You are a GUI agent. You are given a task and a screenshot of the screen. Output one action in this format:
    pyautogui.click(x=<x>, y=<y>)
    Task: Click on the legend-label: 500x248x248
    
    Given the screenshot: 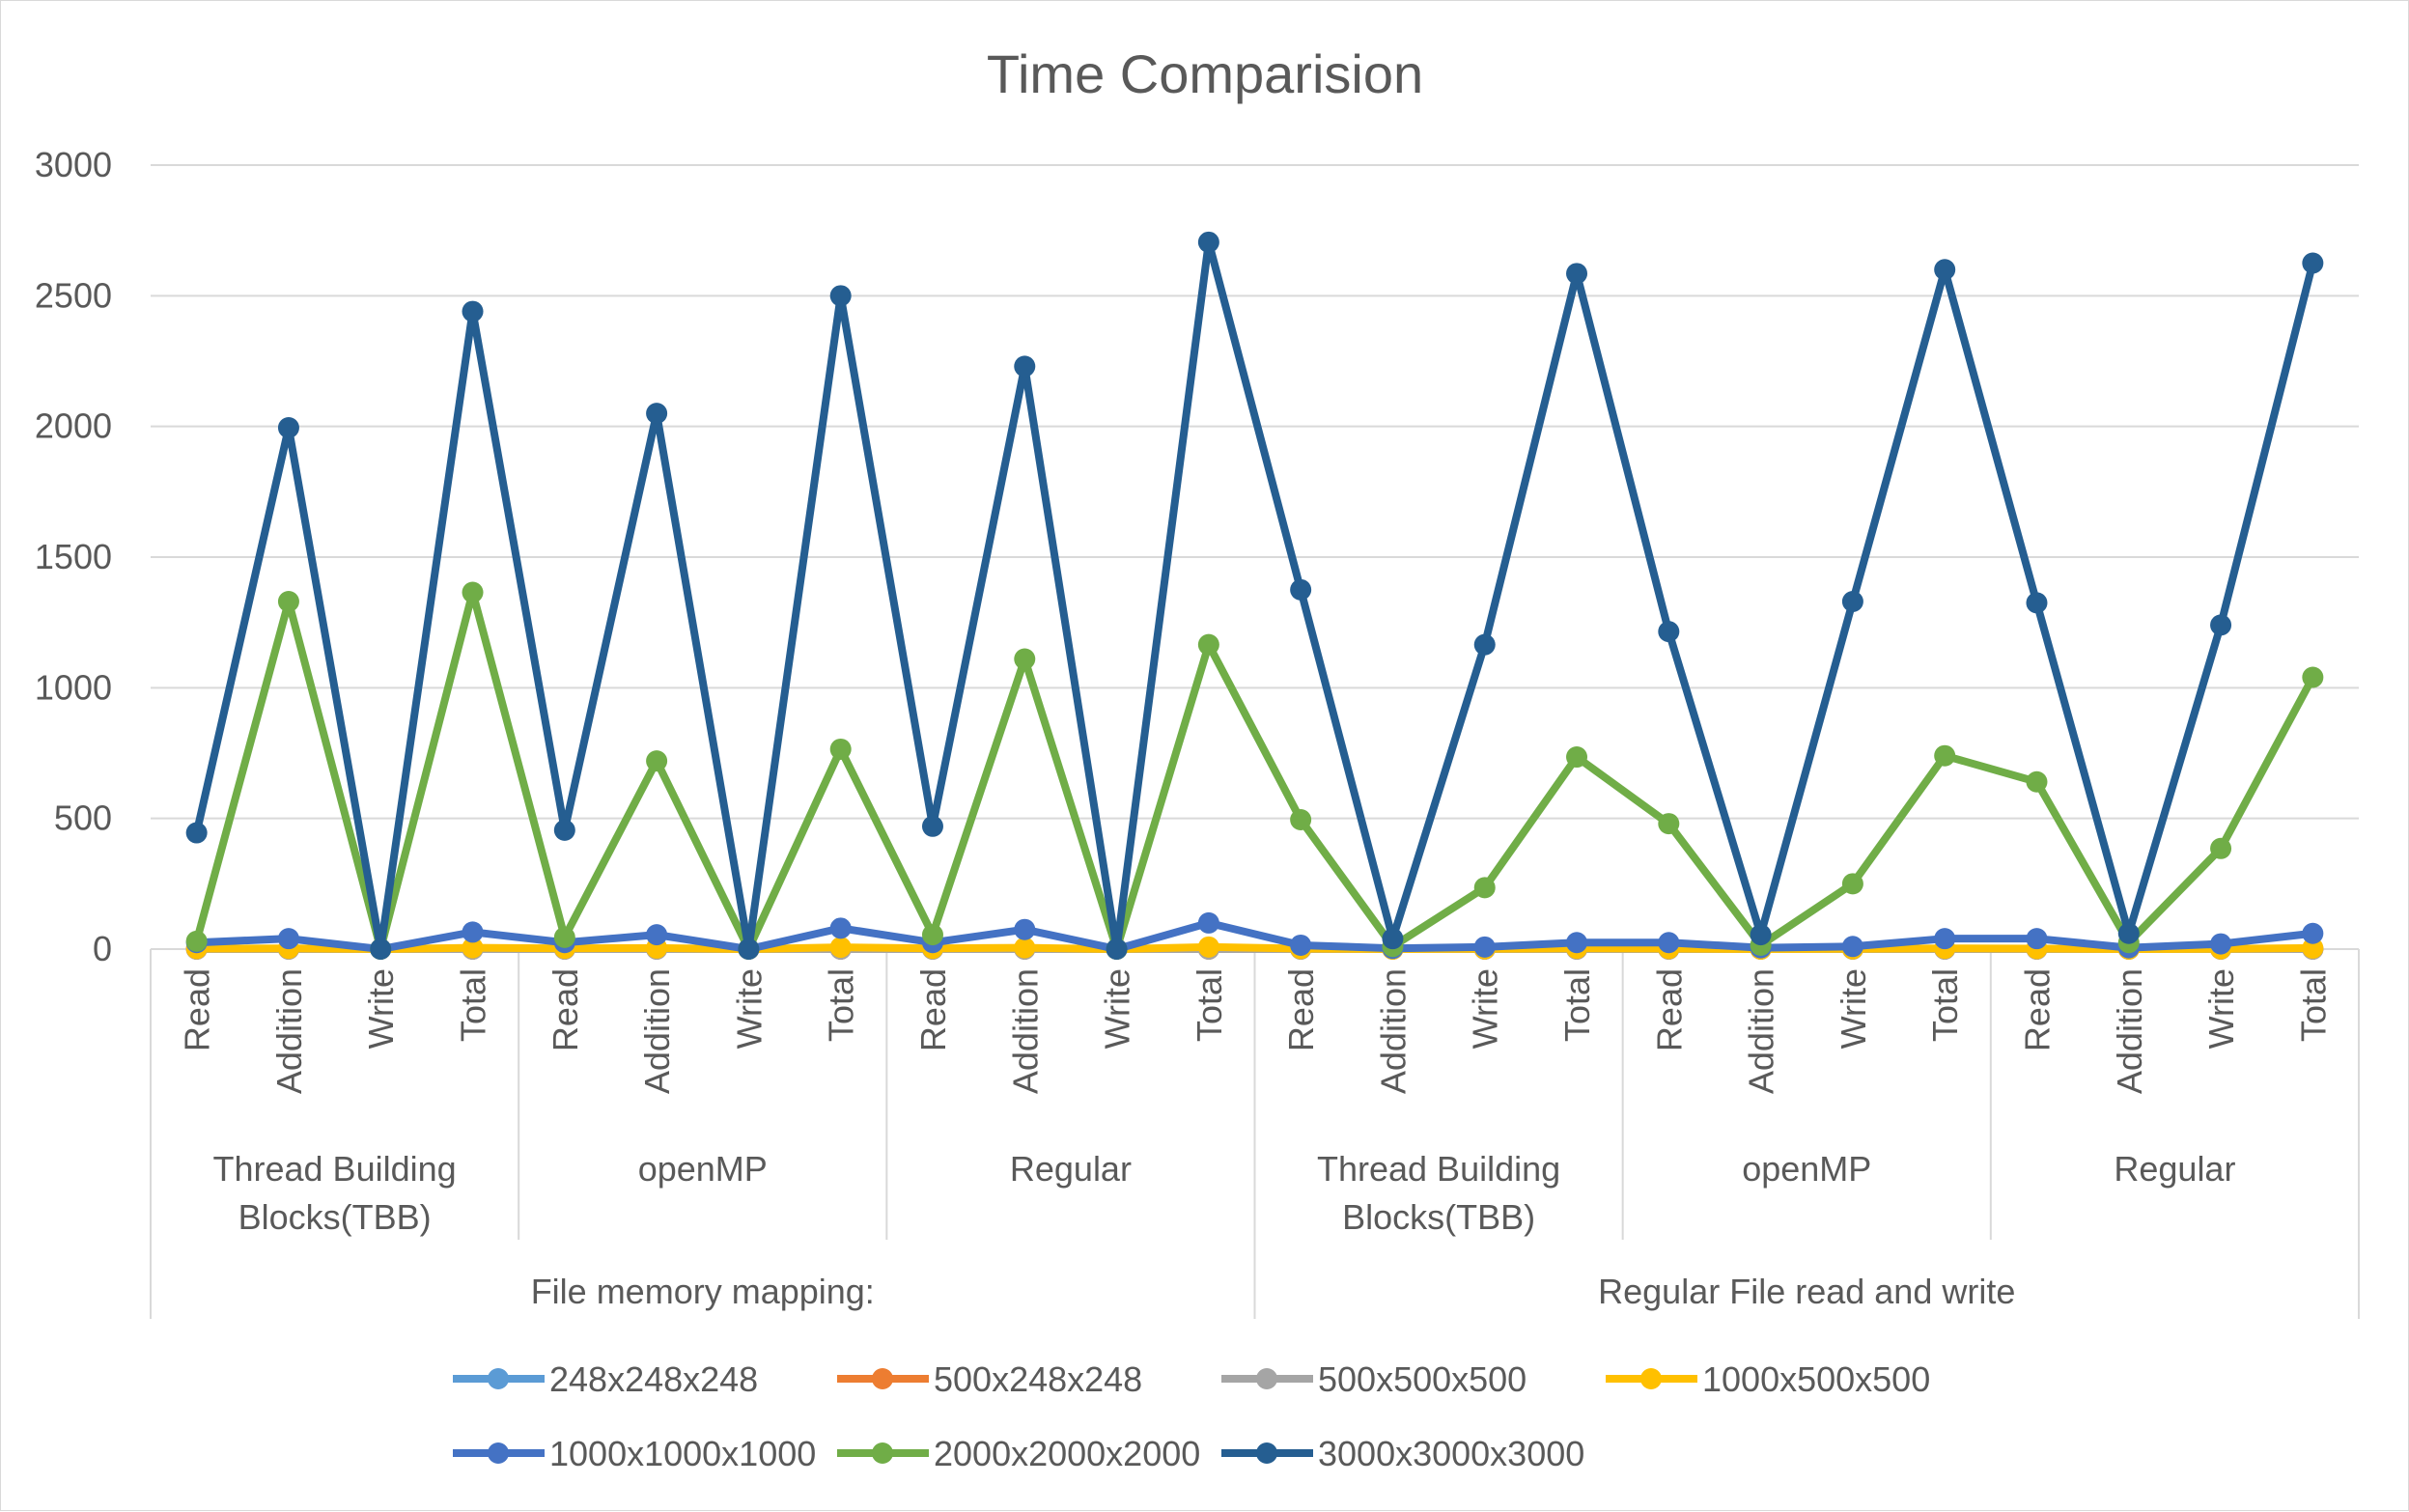 What is the action you would take?
    pyautogui.click(x=1038, y=1379)
    